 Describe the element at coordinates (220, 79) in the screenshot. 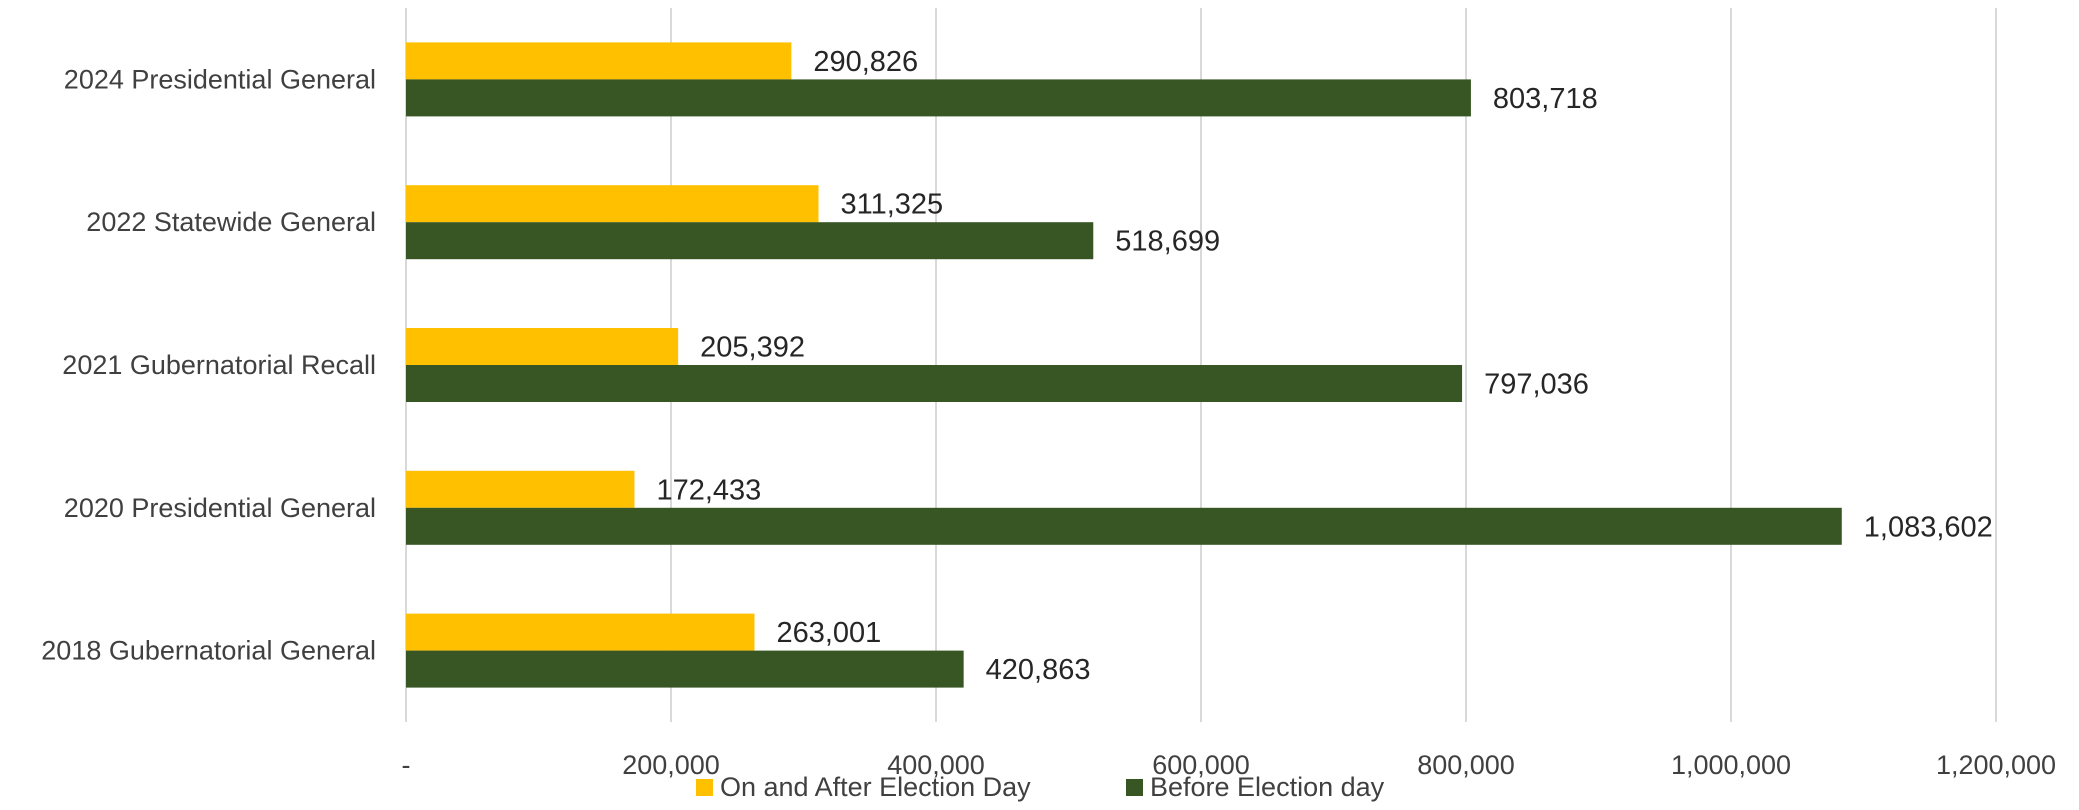

I see `category-label-2024-presidential-general: 2024 Presidential General` at that location.